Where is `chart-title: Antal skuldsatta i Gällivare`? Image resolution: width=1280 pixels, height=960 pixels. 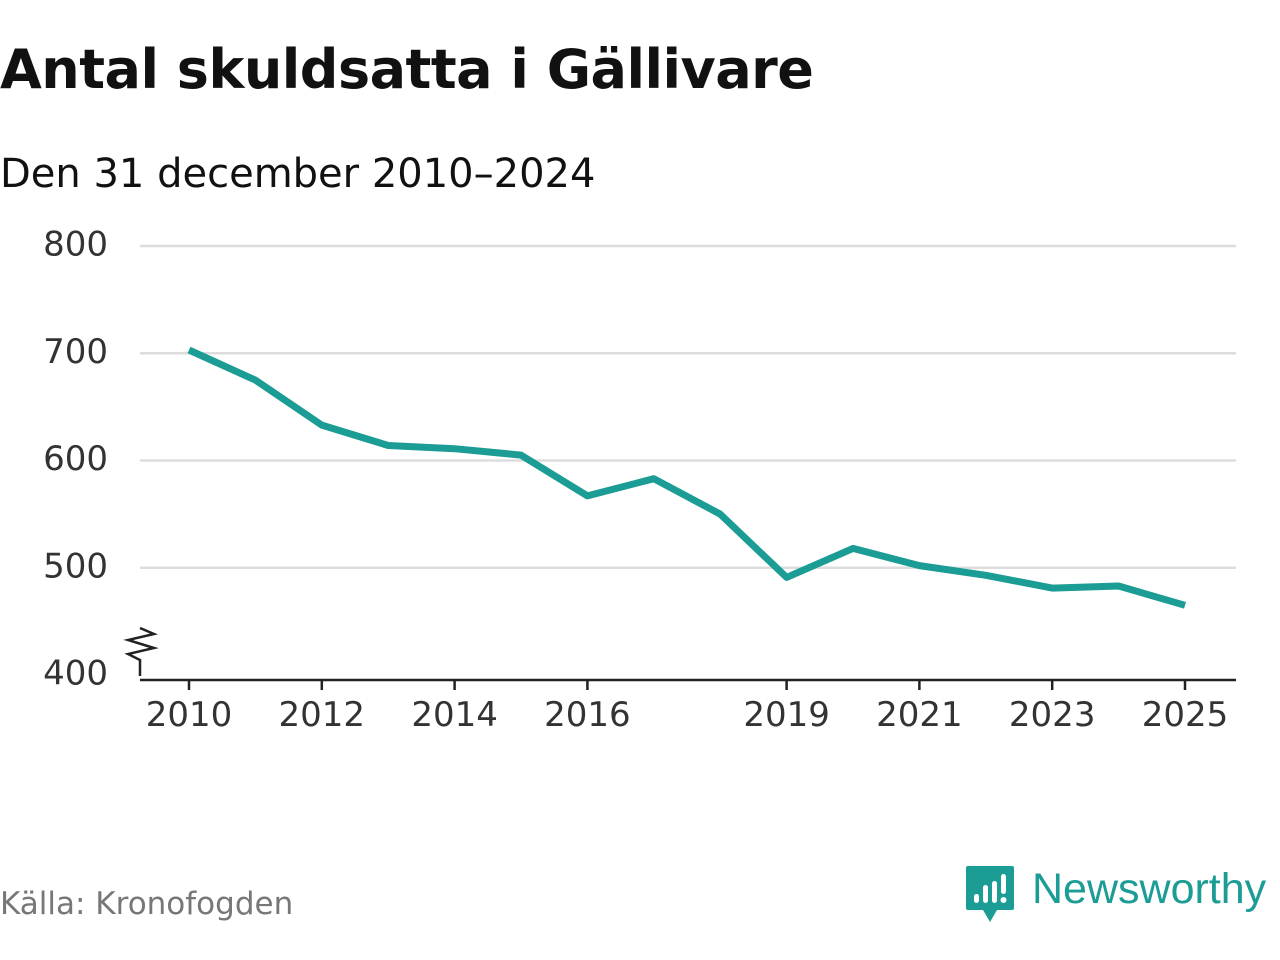
chart-title: Antal skuldsatta i Gällivare is located at coordinates (407, 69).